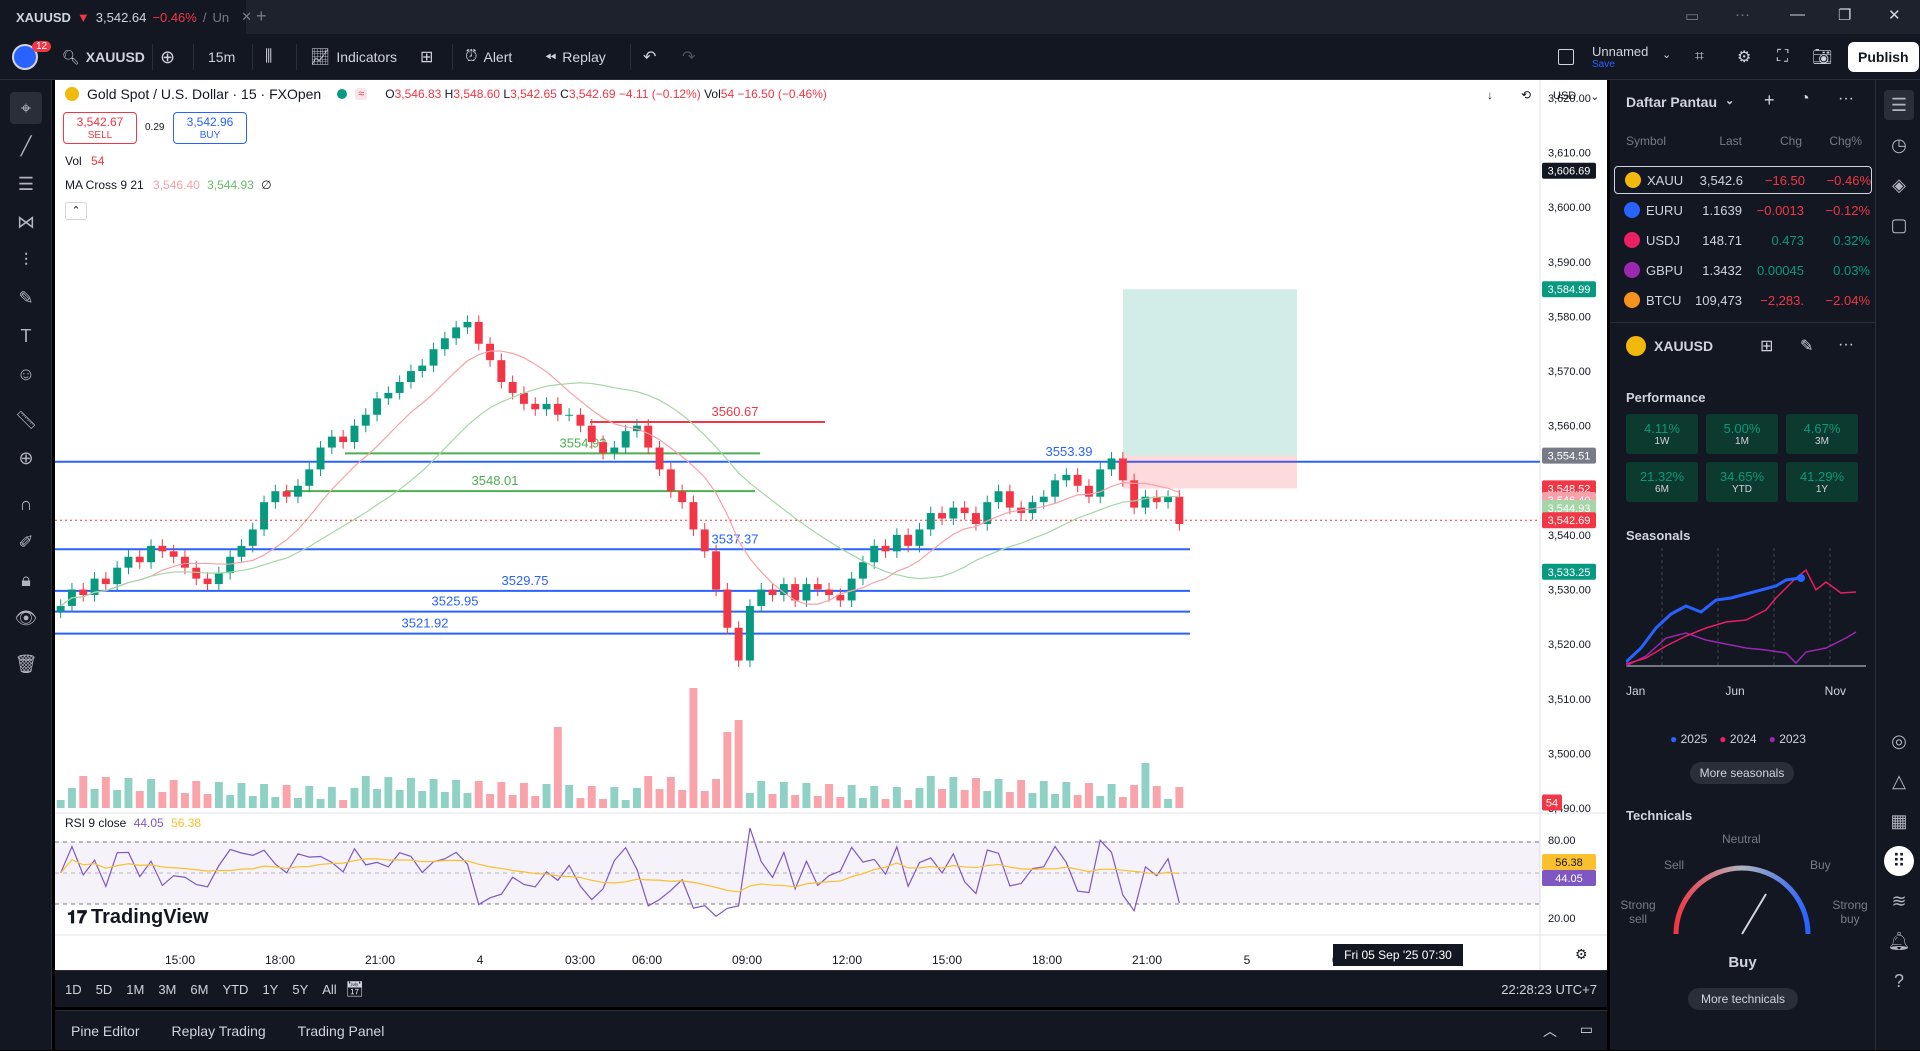 The height and width of the screenshot is (1051, 1920). Describe the element at coordinates (204, 94) in the screenshot. I see `series-title: Gold Spot / U.S. Dollar · 15 · FXOpen` at that location.